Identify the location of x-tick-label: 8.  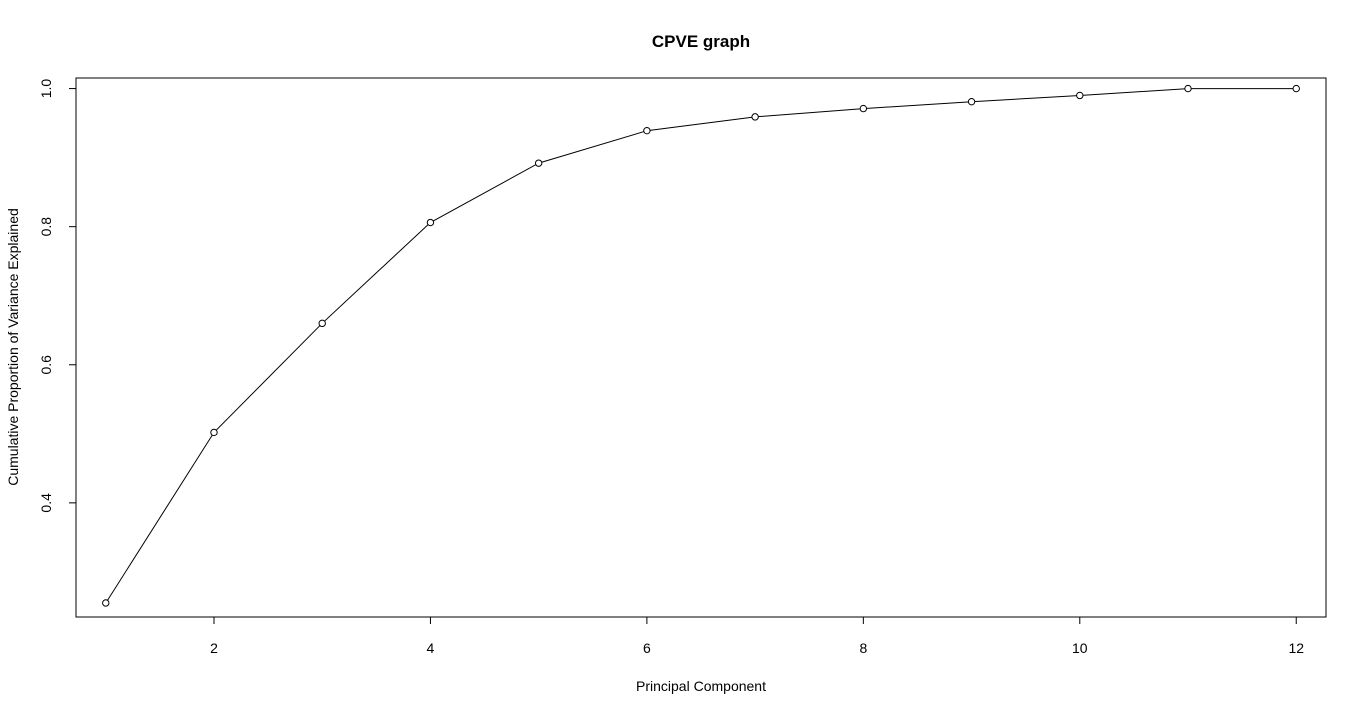
(863, 648).